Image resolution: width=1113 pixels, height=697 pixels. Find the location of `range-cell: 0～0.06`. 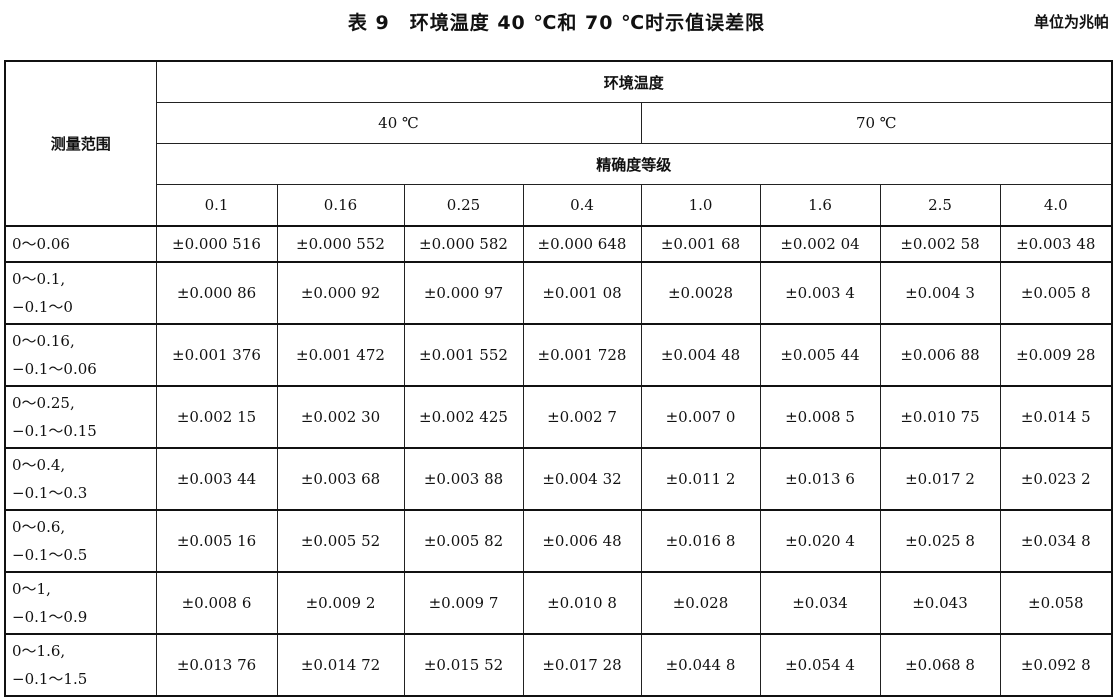

range-cell: 0～0.06 is located at coordinates (80, 244).